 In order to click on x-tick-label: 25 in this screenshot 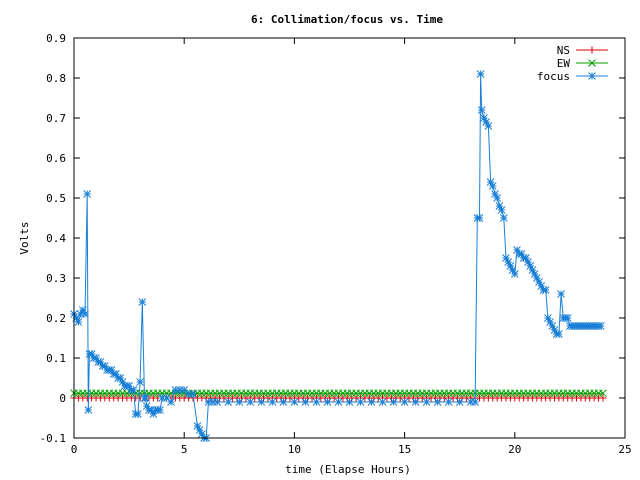, I will do `click(624, 449)`.